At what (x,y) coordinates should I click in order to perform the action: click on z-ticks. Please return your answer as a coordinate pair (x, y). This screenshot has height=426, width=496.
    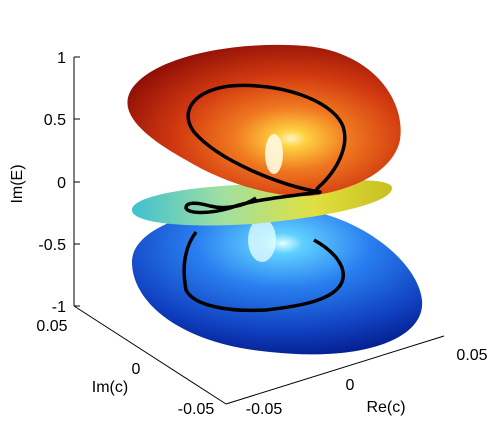
    Looking at the image, I should click on (77, 181).